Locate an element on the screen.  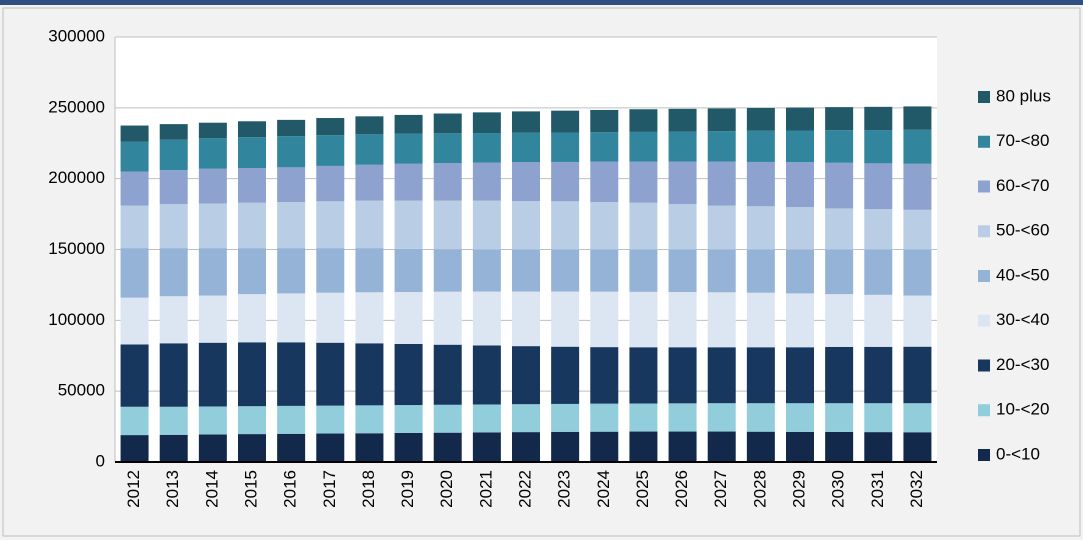
x-tick-label: 2014 is located at coordinates (211, 489).